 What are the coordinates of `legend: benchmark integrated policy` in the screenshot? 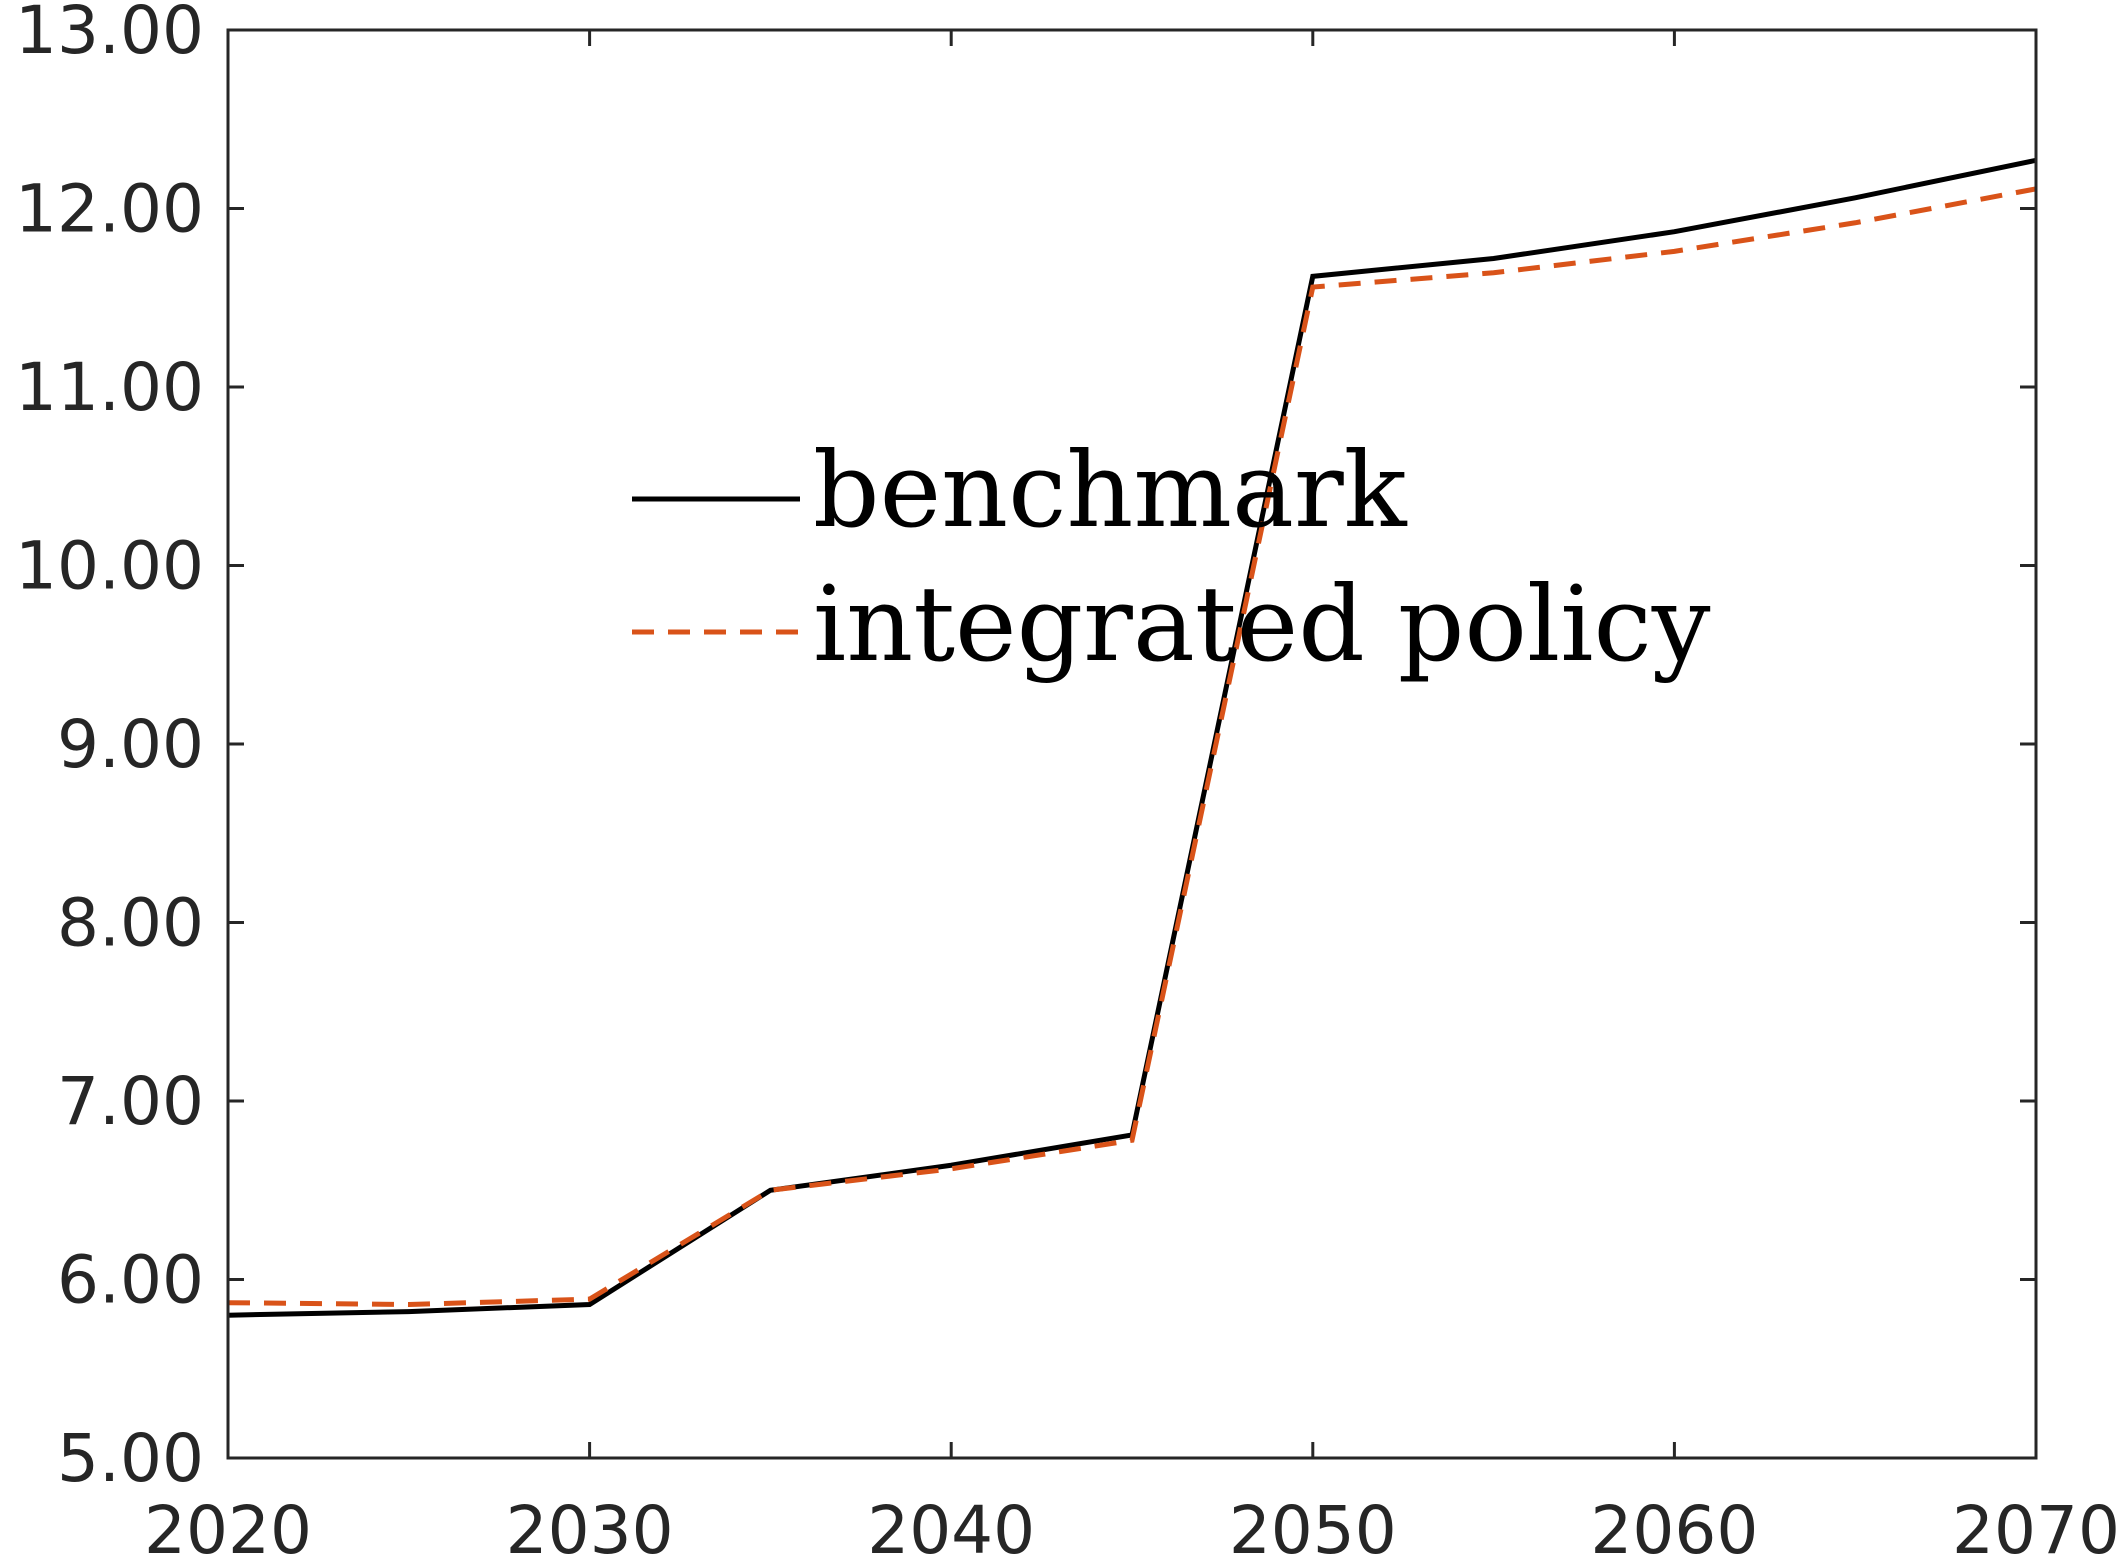 It's located at (1171, 557).